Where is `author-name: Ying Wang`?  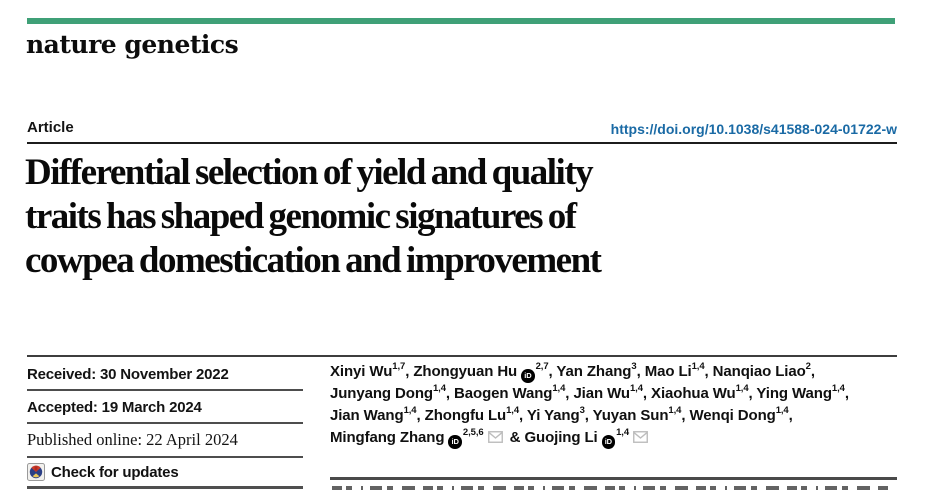 author-name: Ying Wang is located at coordinates (794, 393).